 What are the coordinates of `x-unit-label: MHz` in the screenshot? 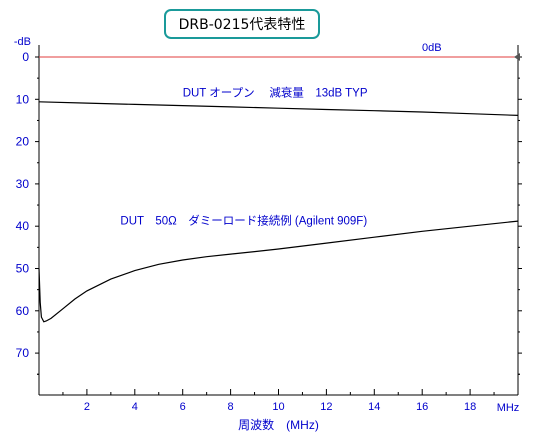 It's located at (508, 408).